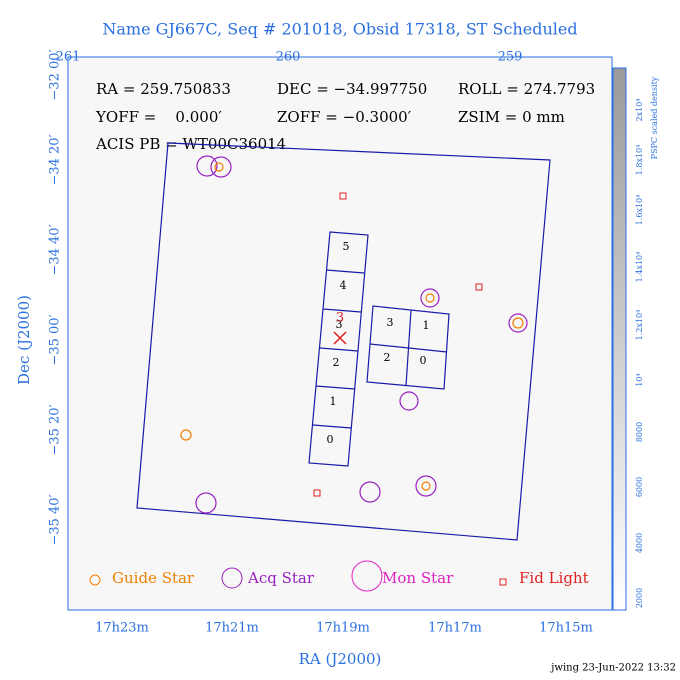 The width and height of the screenshot is (680, 680). What do you see at coordinates (343, 285) in the screenshot?
I see `chip-label: 4` at bounding box center [343, 285].